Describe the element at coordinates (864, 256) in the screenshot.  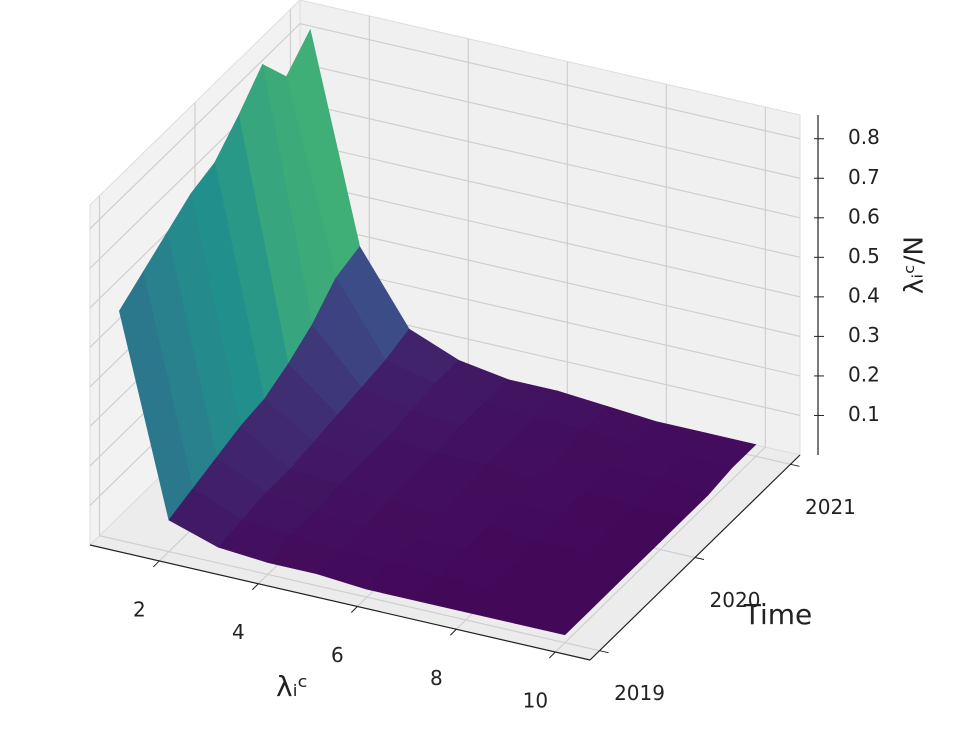
I see `z-tick-label: 0.5` at that location.